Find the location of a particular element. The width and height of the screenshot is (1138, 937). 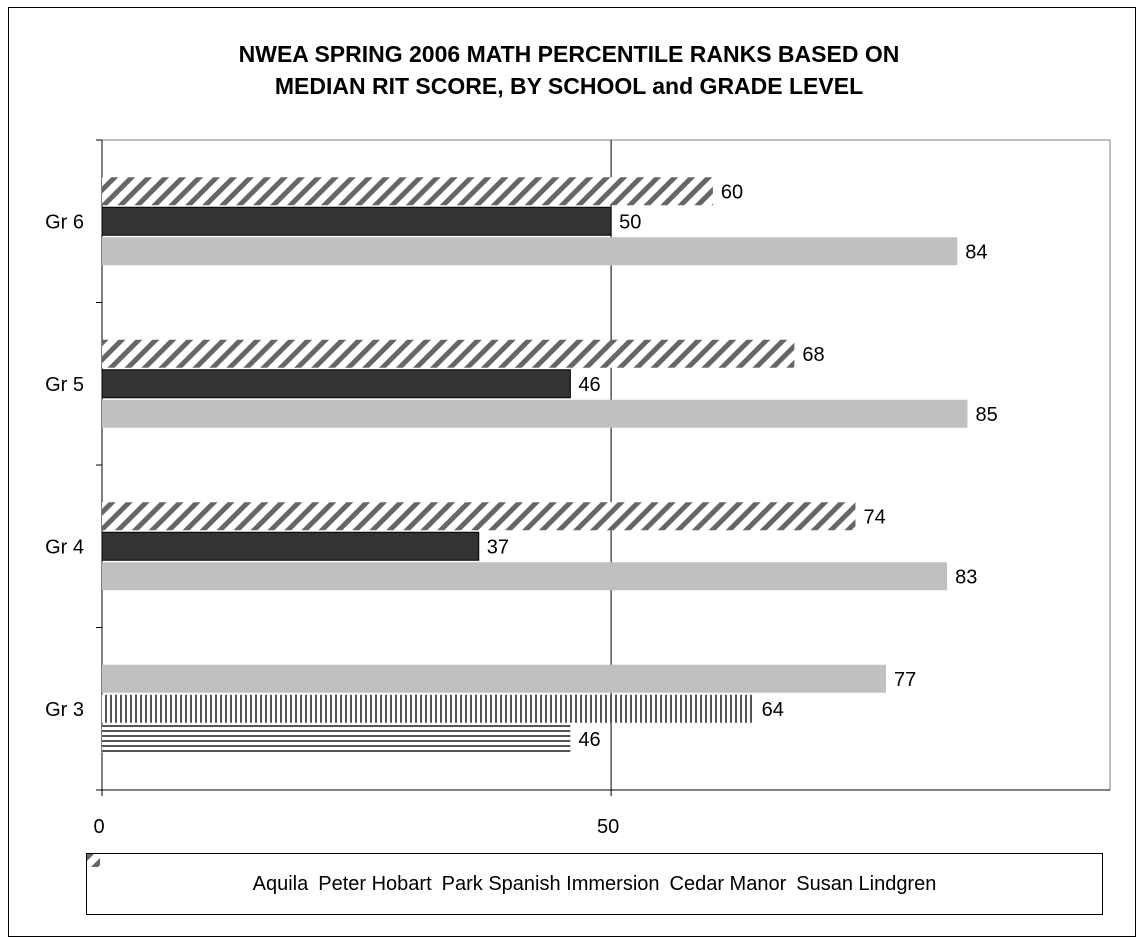

data-label-susan-lindgren-gr-4: 74 is located at coordinates (874, 517).